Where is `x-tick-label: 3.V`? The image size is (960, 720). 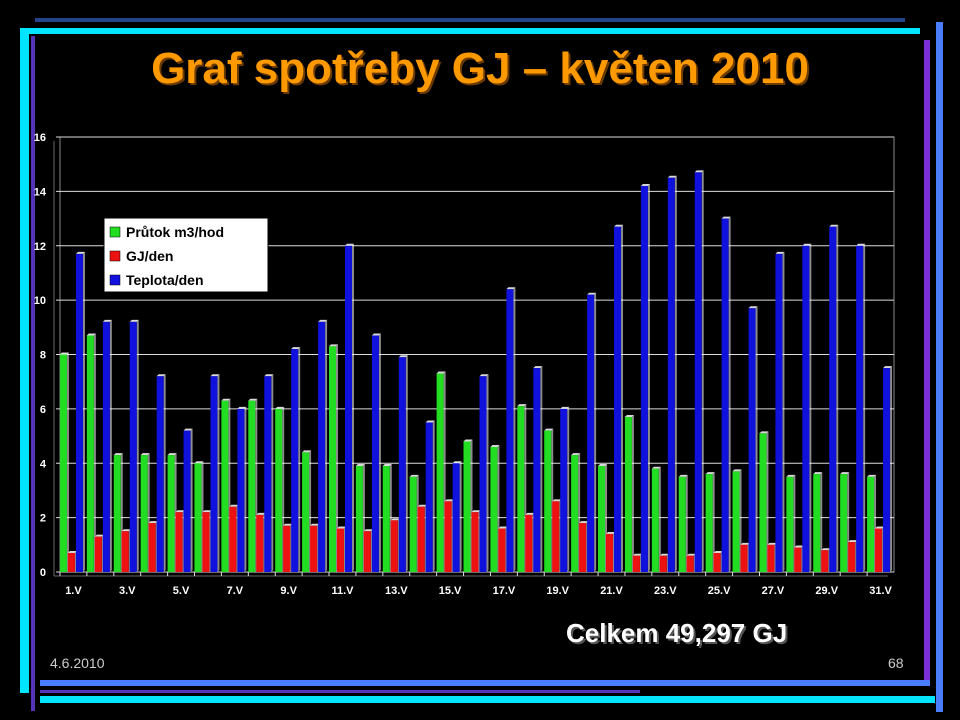 x-tick-label: 3.V is located at coordinates (127, 591).